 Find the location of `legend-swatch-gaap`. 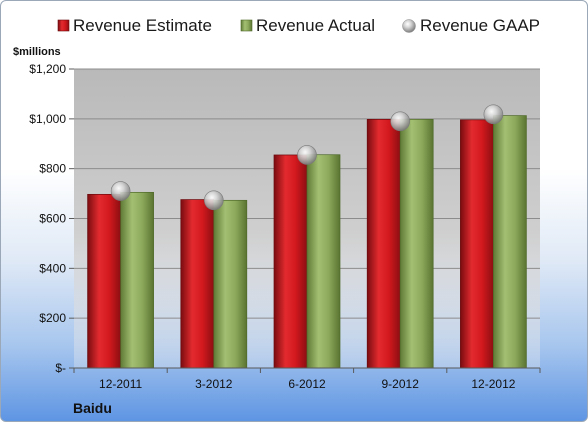

legend-swatch-gaap is located at coordinates (409, 26).